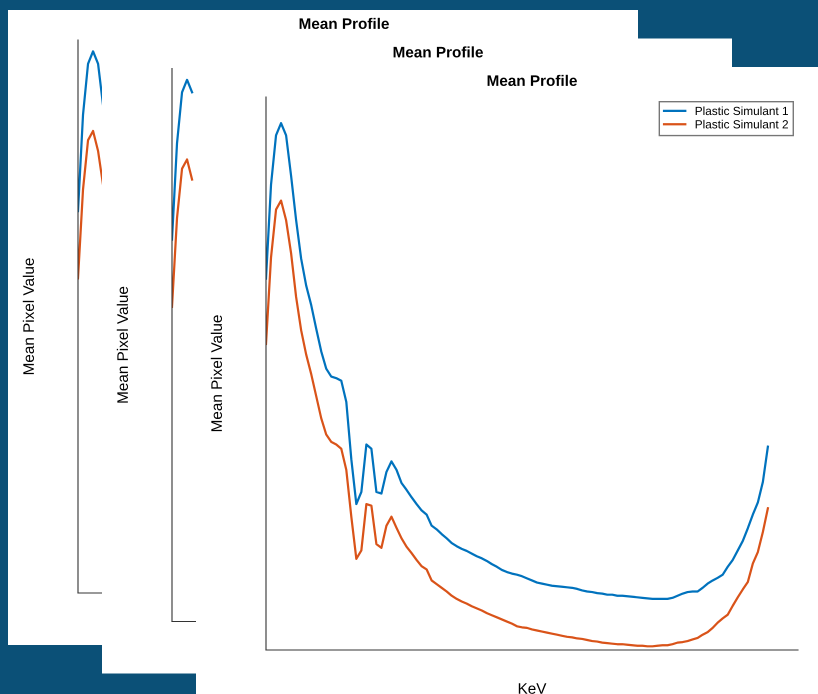 This screenshot has height=694, width=818. Describe the element at coordinates (742, 124) in the screenshot. I see `legend-label: Plastic Simulant 2` at that location.